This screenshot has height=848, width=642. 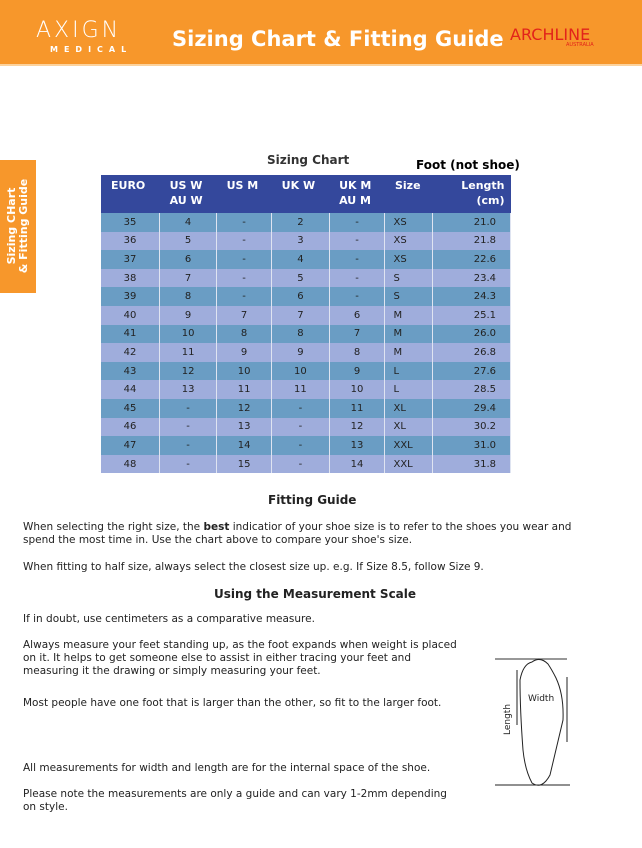 What do you see at coordinates (131, 315) in the screenshot?
I see `table-cell: 40` at bounding box center [131, 315].